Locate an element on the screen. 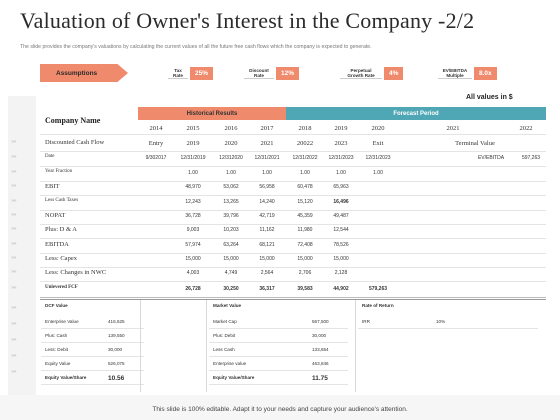  cell-value: 10,203 is located at coordinates (231, 230).